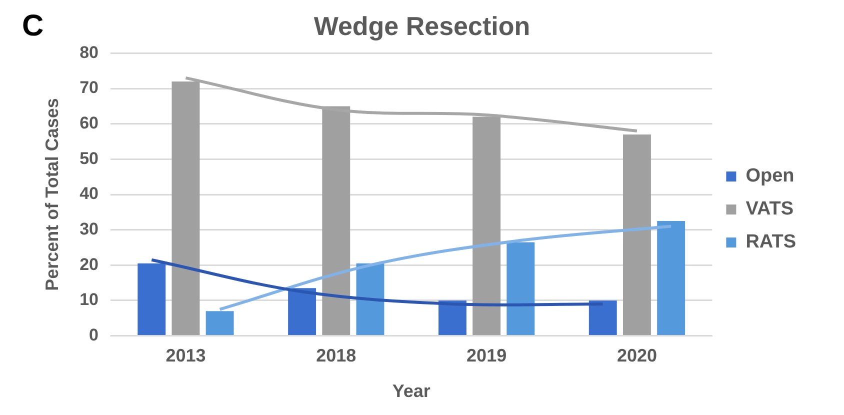  What do you see at coordinates (89, 229) in the screenshot?
I see `y-tick-label: 30` at bounding box center [89, 229].